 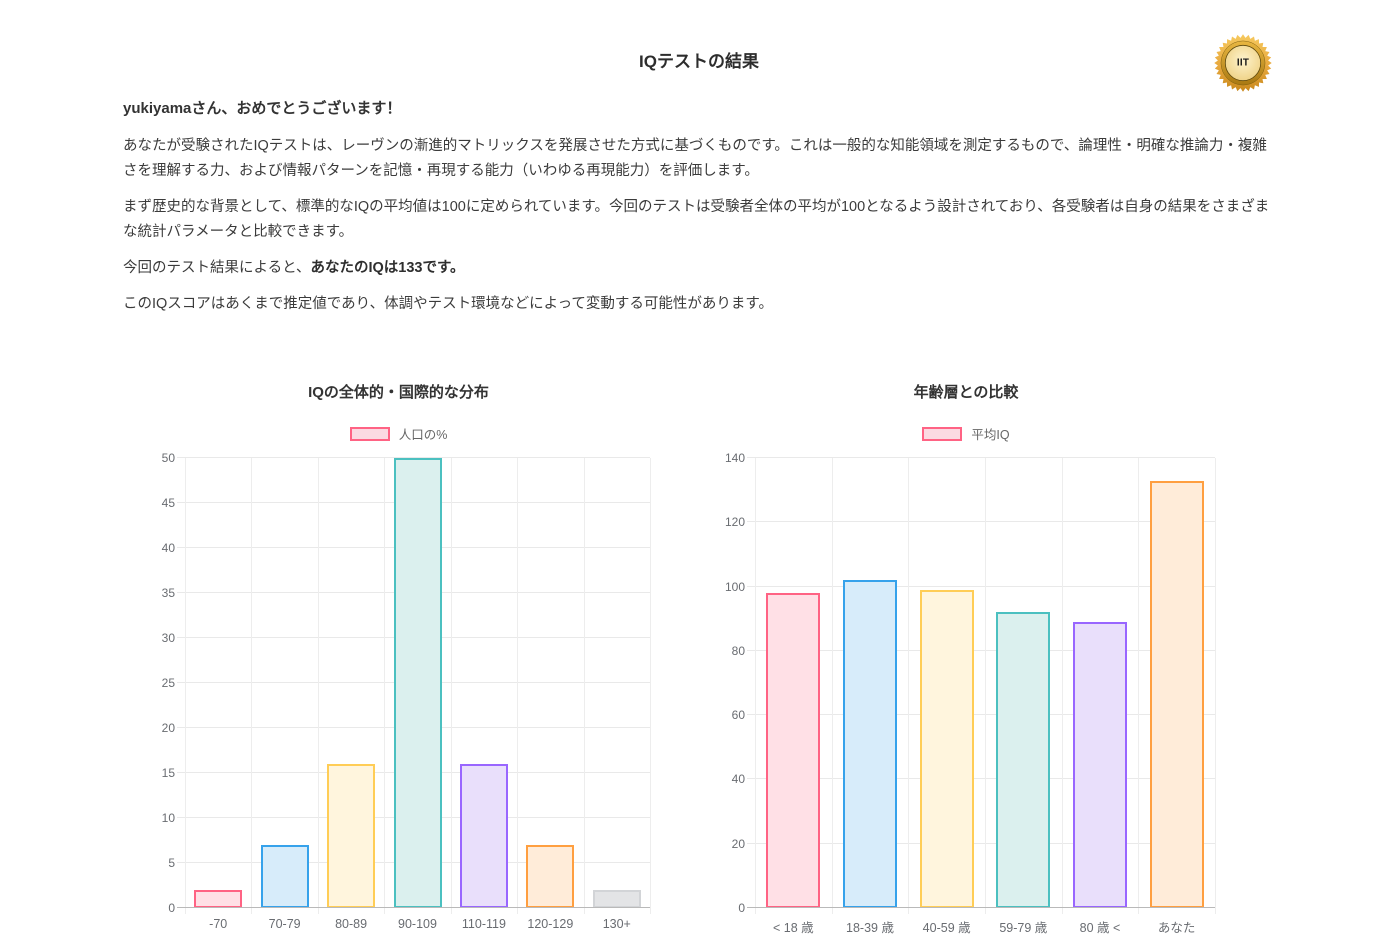 What do you see at coordinates (168, 503) in the screenshot?
I see `y-axis-tick-label: 45` at bounding box center [168, 503].